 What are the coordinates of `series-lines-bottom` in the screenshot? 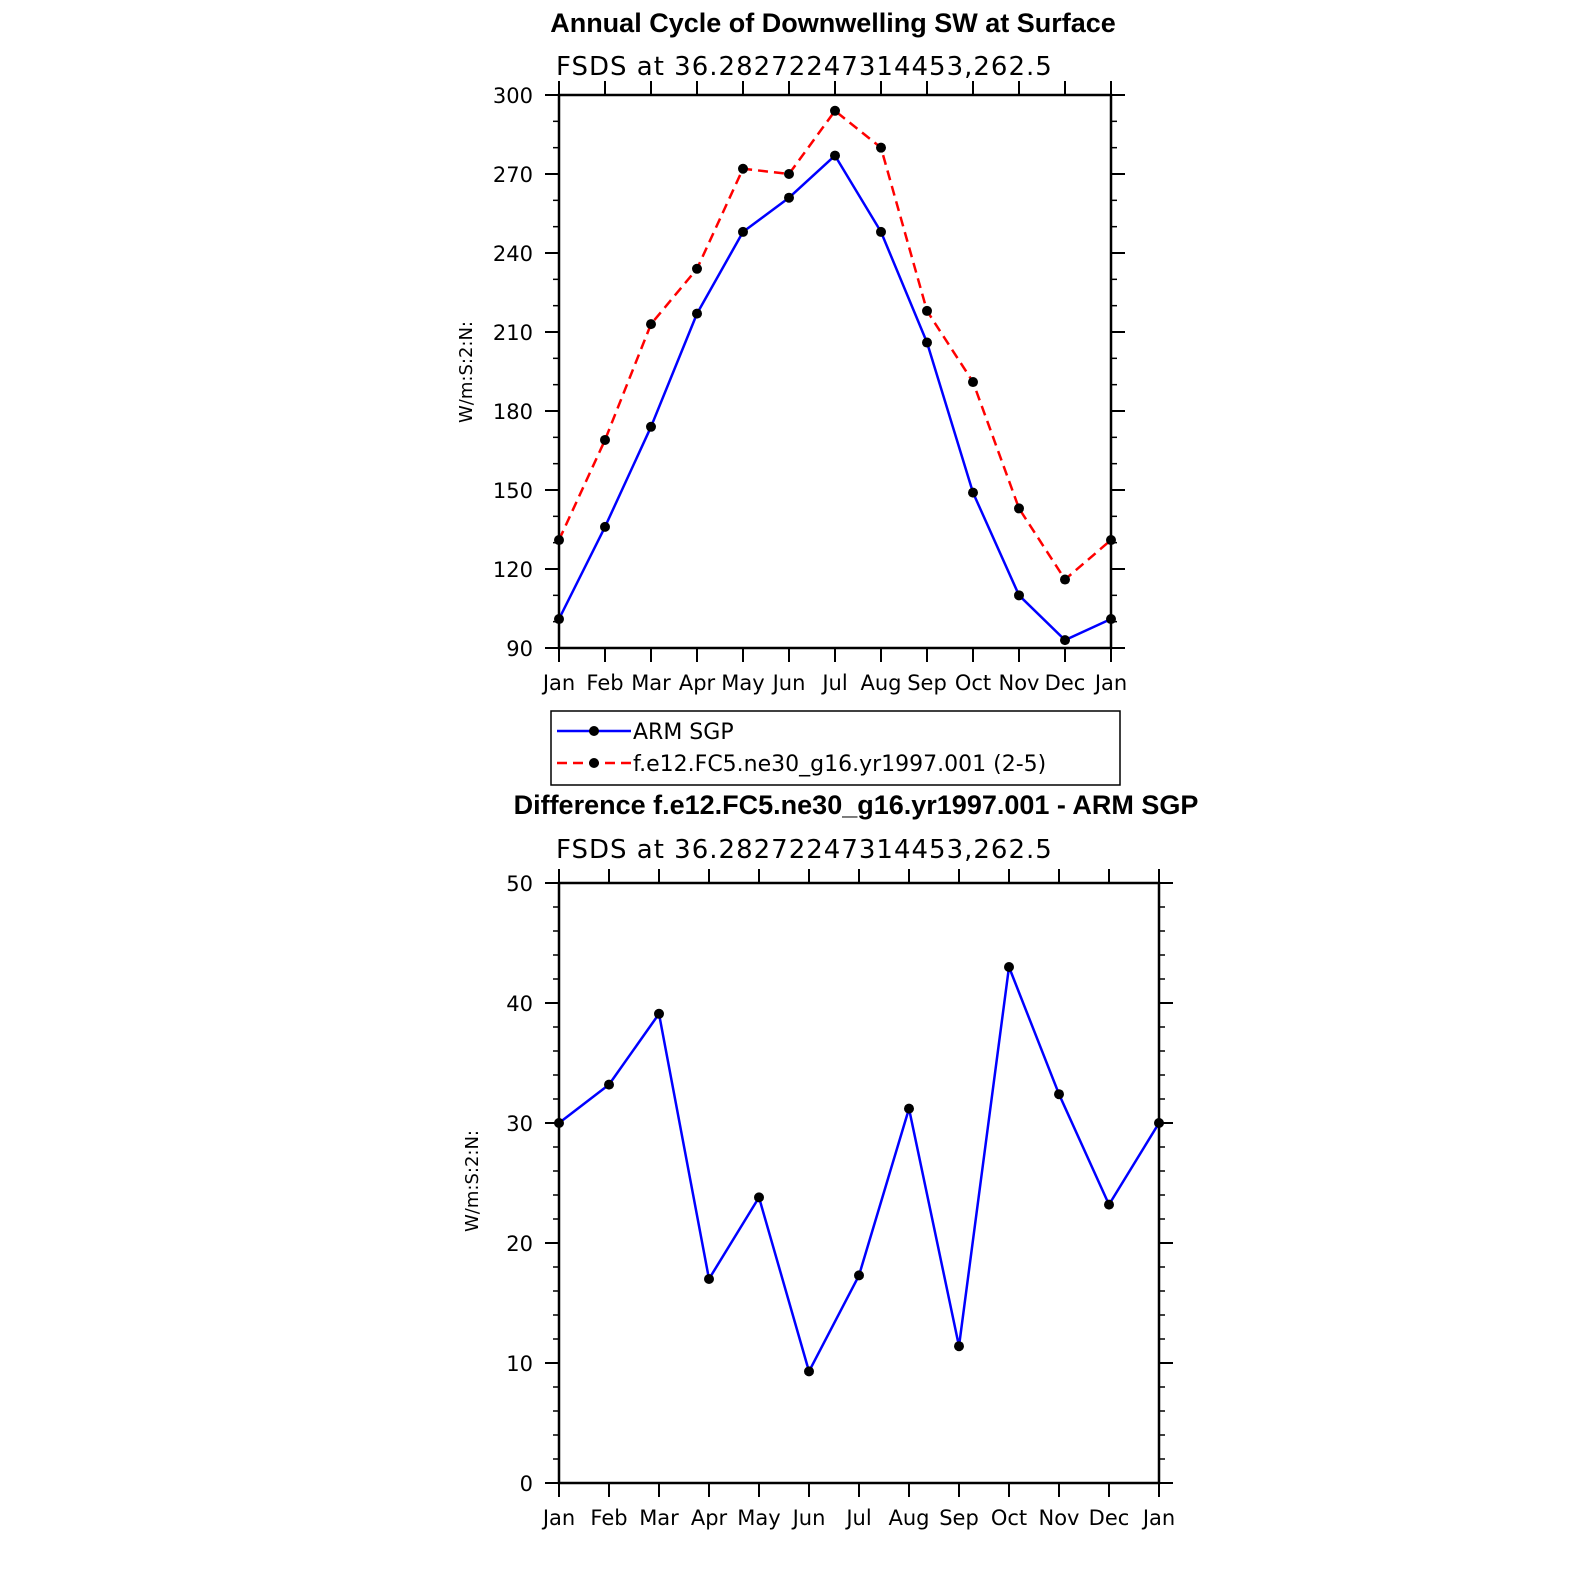 It's located at (859, 1169).